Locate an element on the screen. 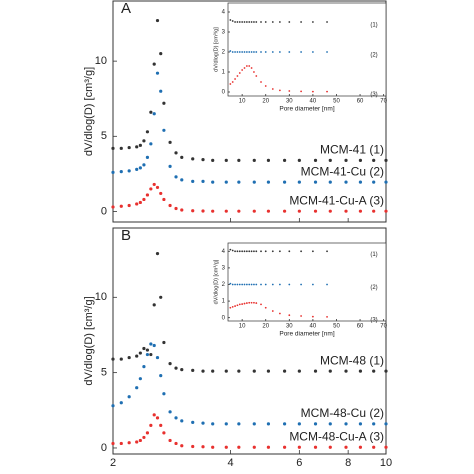 The image size is (474, 474). x-tick-label: 4 is located at coordinates (231, 463).